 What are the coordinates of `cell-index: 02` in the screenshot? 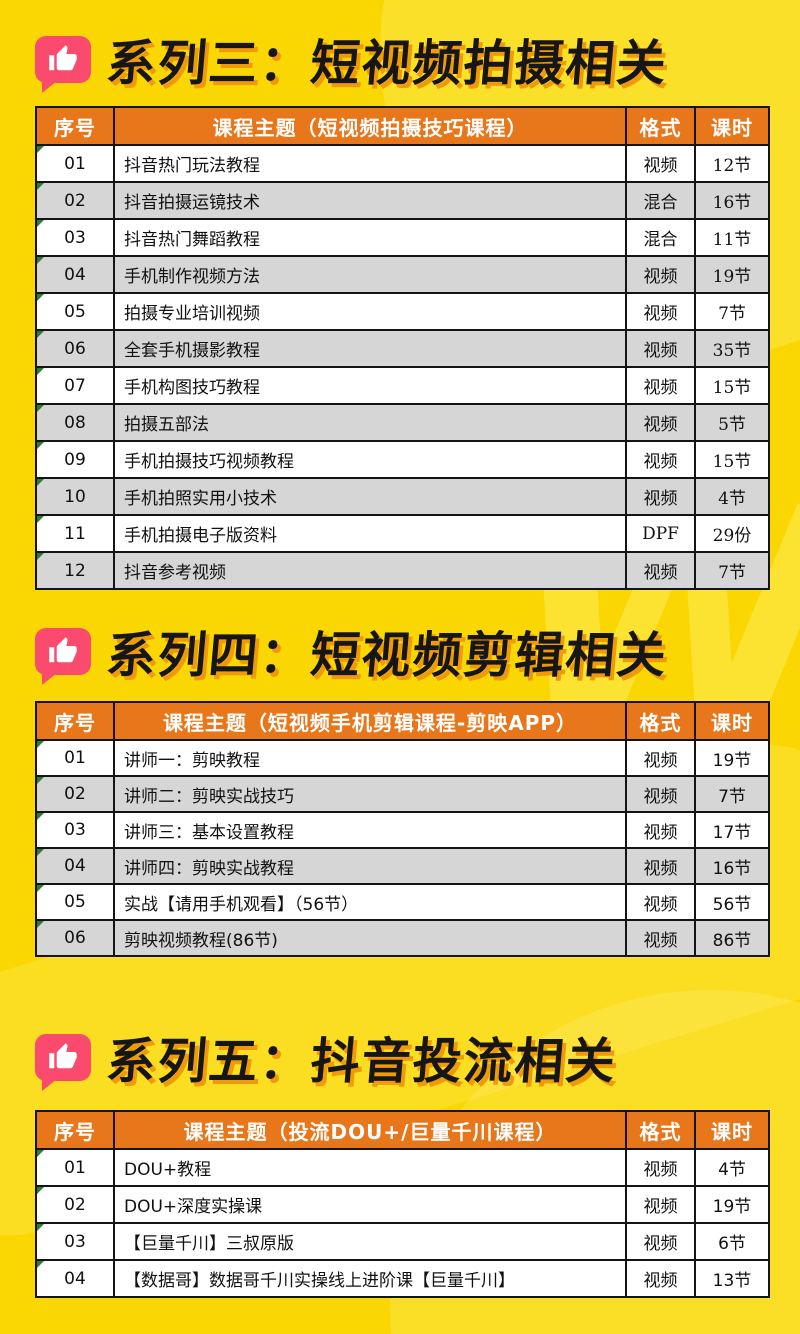 It's located at (75, 794).